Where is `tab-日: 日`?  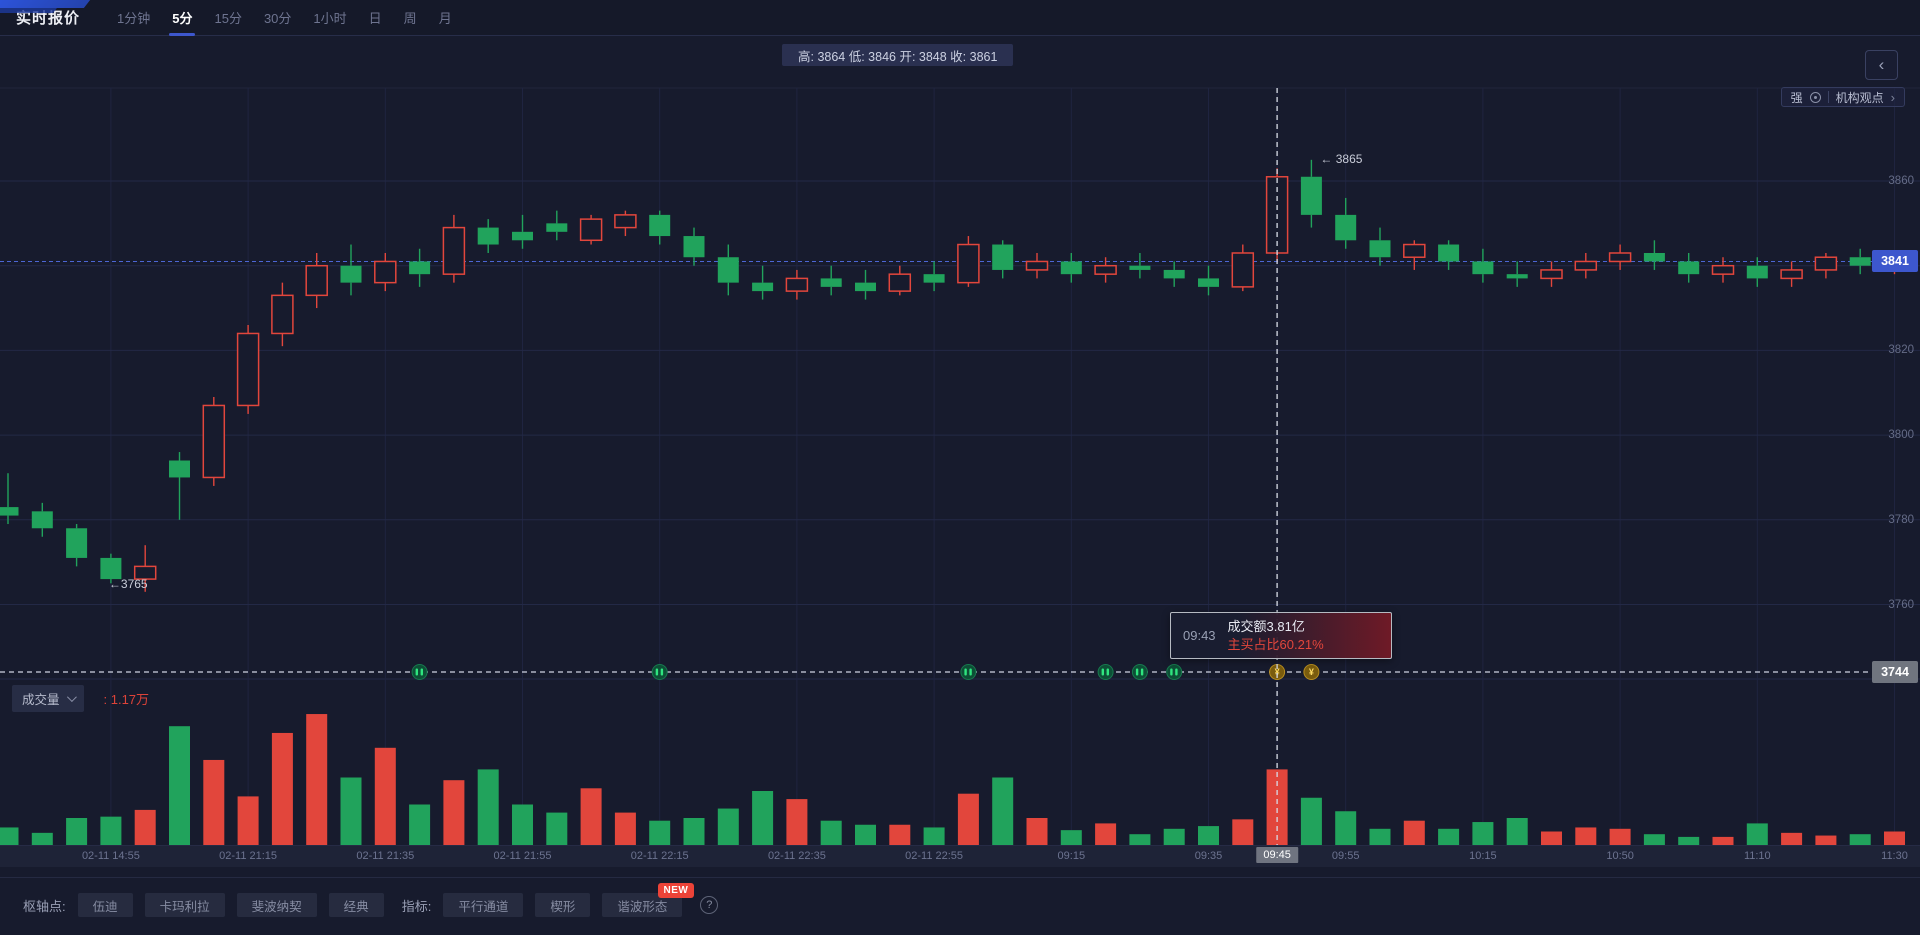 tab-日: 日 is located at coordinates (375, 18).